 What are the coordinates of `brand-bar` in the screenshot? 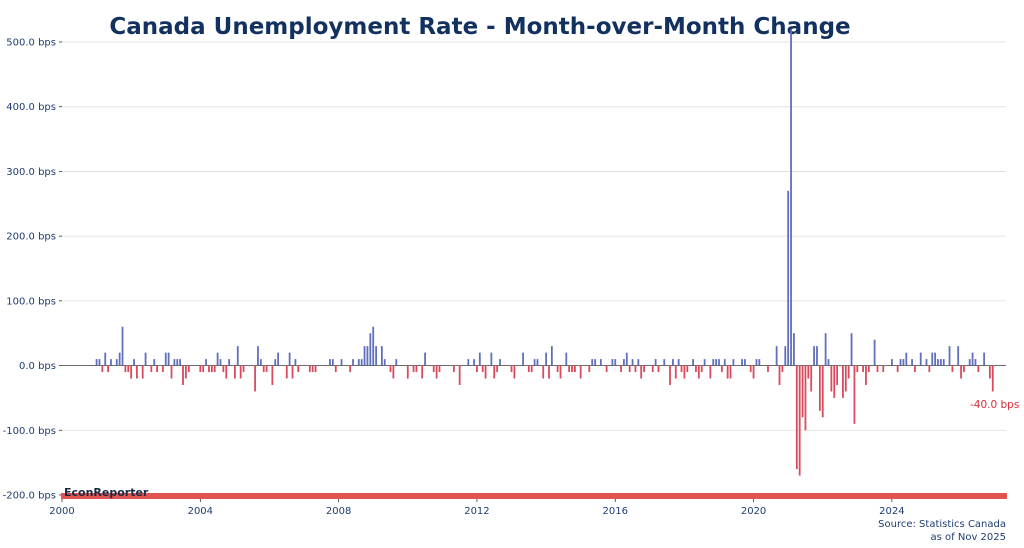 It's located at (534, 496).